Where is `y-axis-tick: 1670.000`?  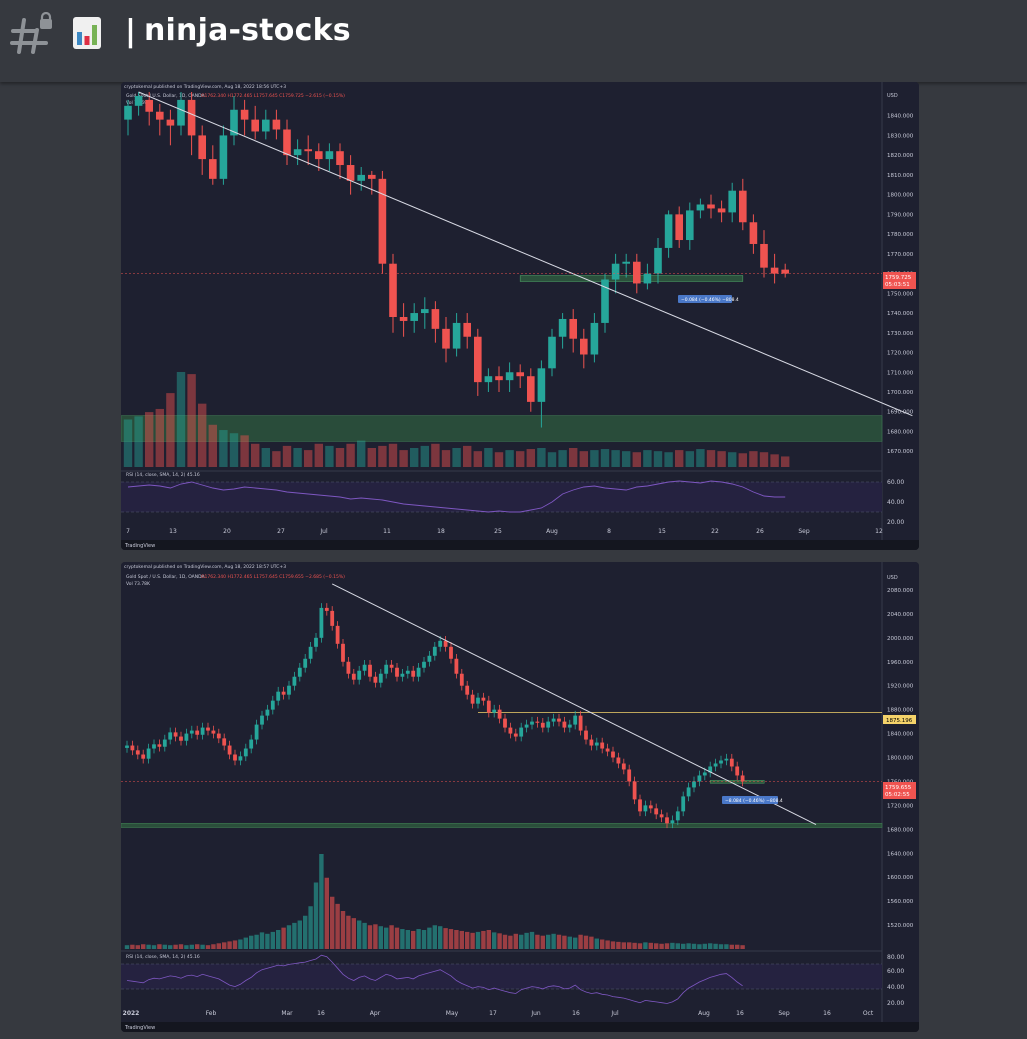 y-axis-tick: 1670.000 is located at coordinates (900, 452).